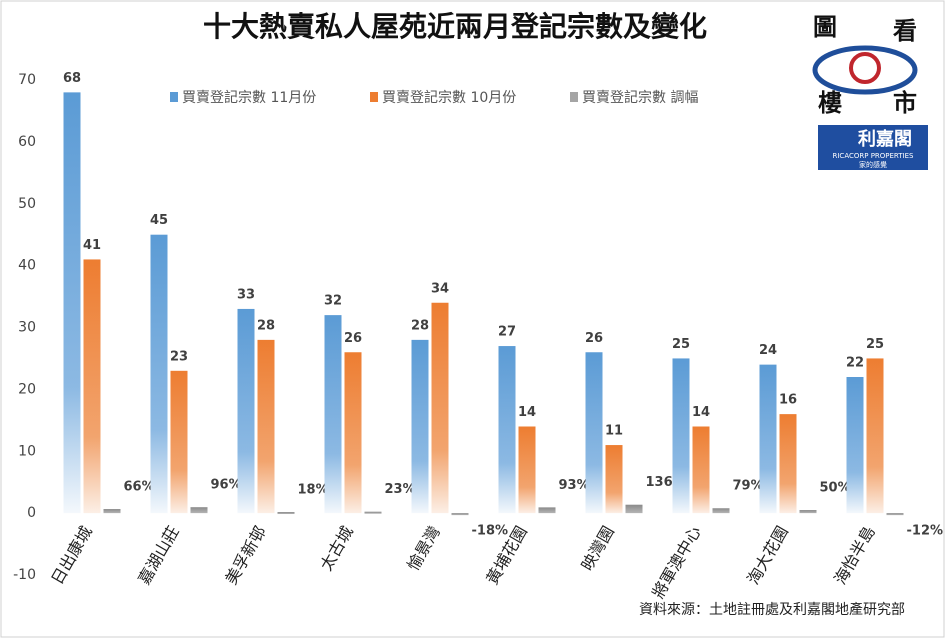 The image size is (945, 638). Describe the element at coordinates (507, 332) in the screenshot. I see `value-label: 27` at that location.